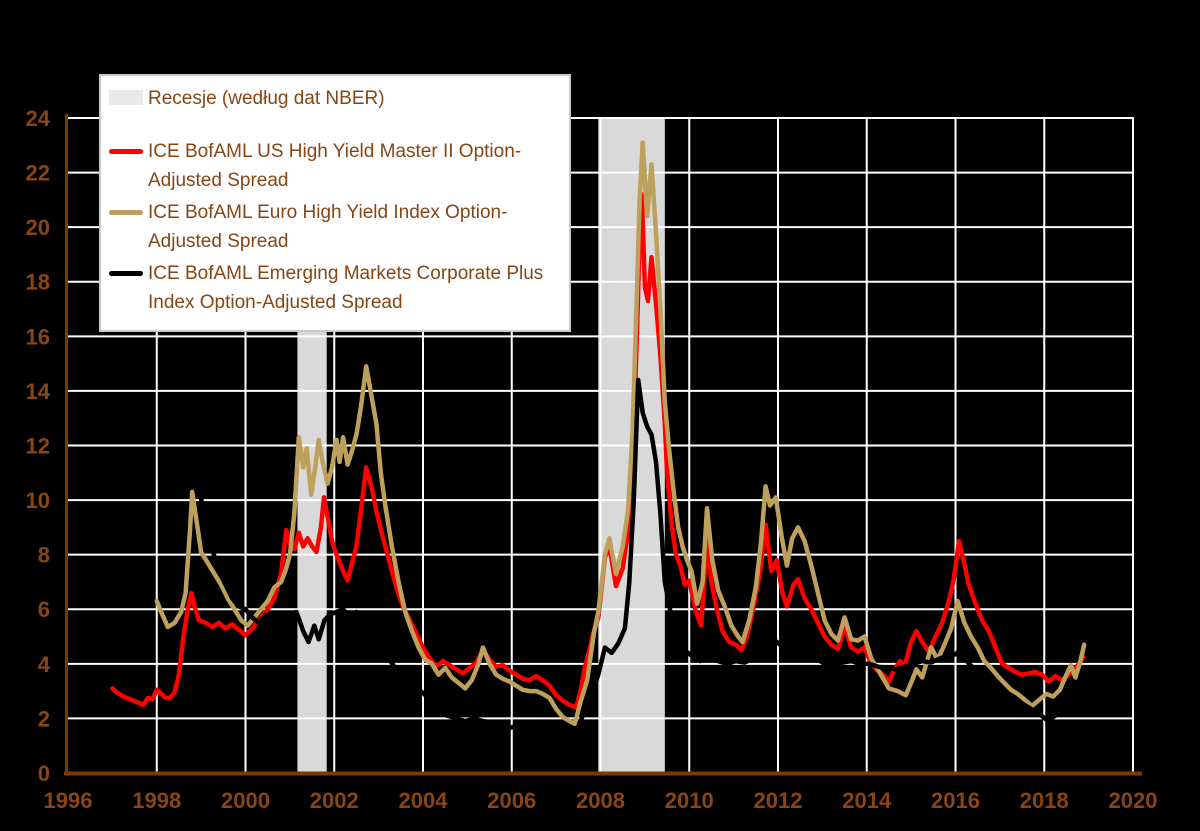 The height and width of the screenshot is (831, 1200). I want to click on y-tick-label-24: 24, so click(38, 118).